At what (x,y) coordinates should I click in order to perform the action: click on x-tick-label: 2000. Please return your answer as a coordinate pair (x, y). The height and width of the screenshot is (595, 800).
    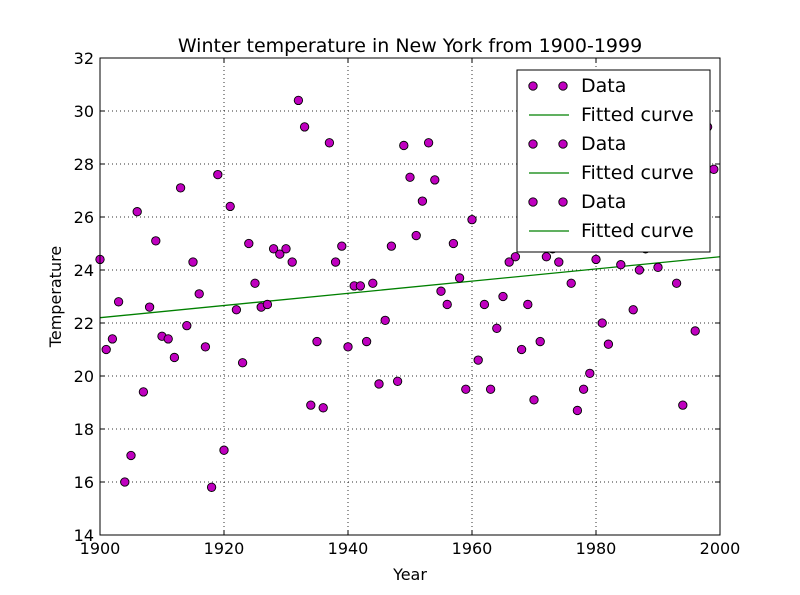
    Looking at the image, I should click on (720, 548).